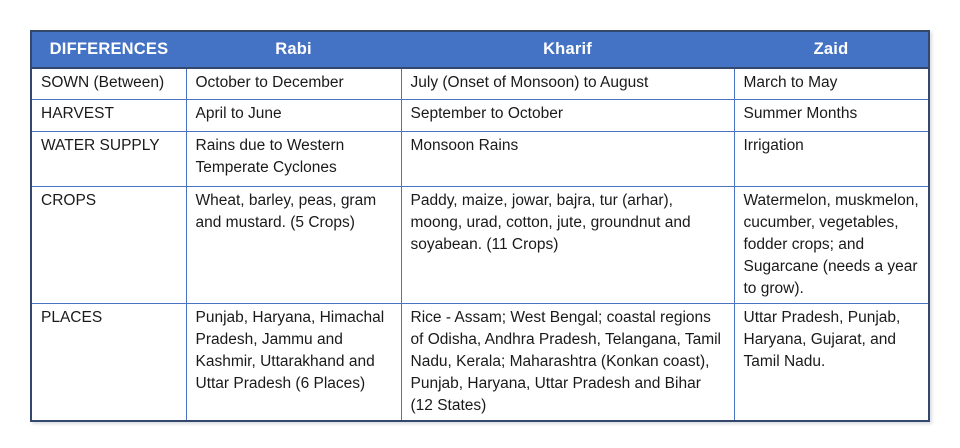 Image resolution: width=960 pixels, height=448 pixels. What do you see at coordinates (108, 115) in the screenshot?
I see `row-label-cell: HARVEST` at bounding box center [108, 115].